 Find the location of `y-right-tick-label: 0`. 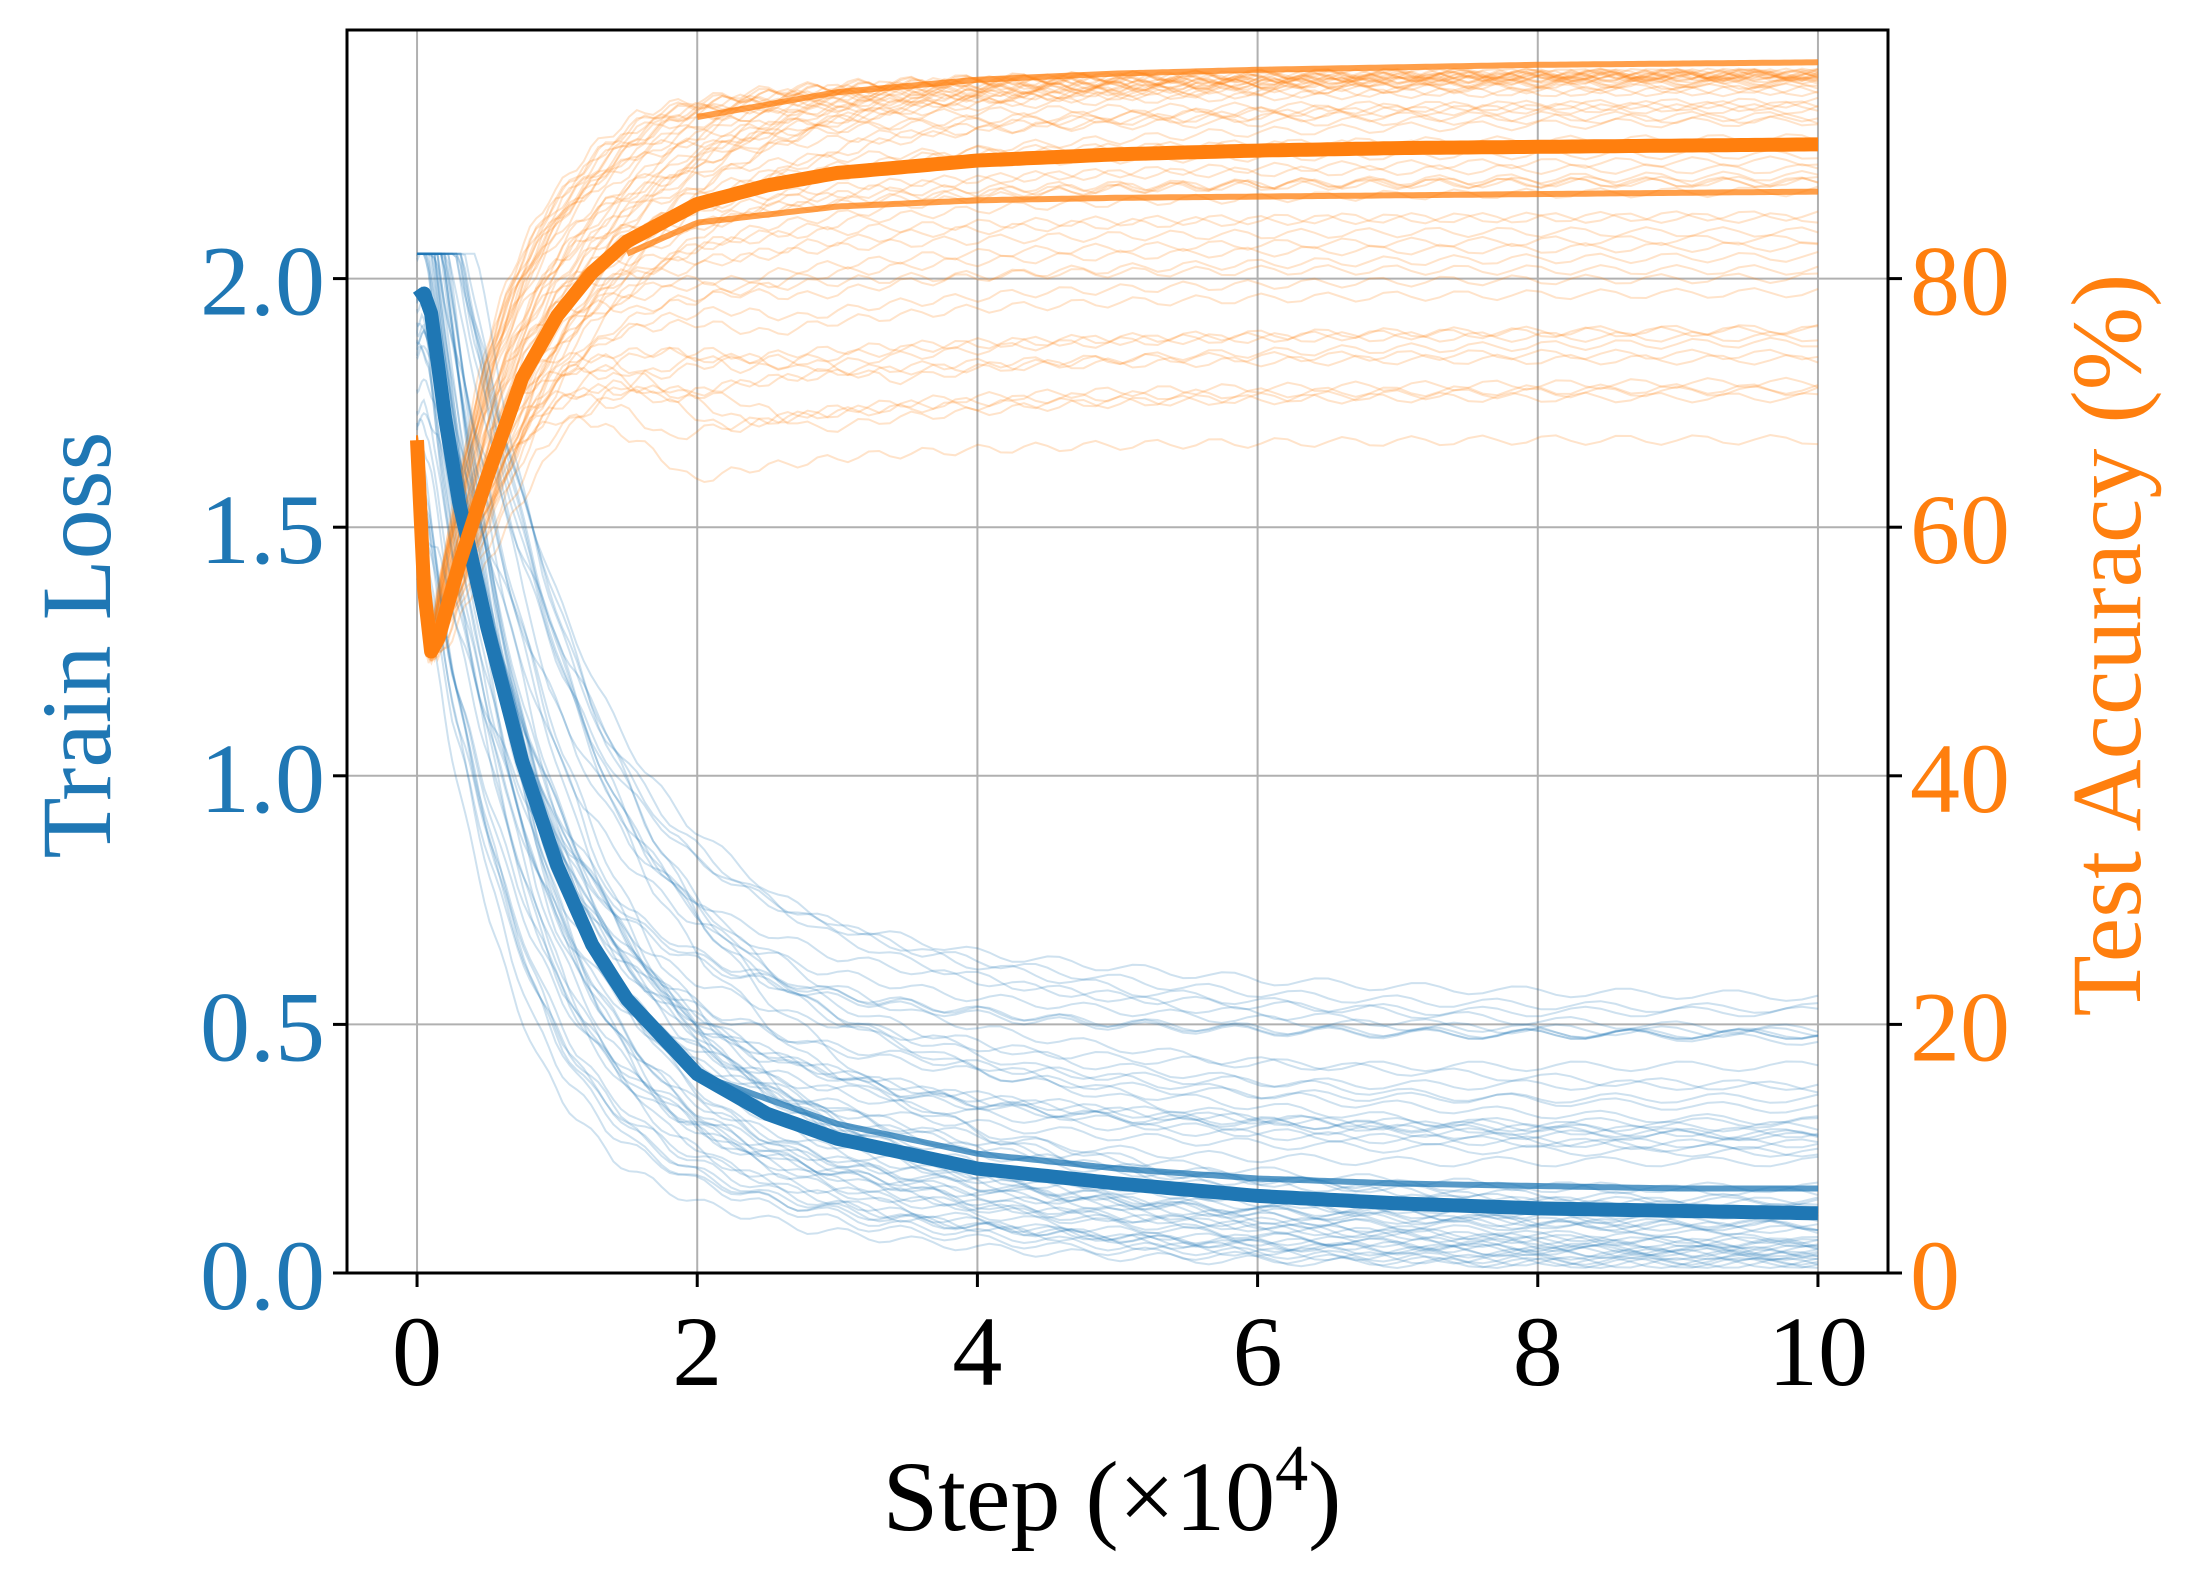

y-right-tick-label: 0 is located at coordinates (1935, 1275).